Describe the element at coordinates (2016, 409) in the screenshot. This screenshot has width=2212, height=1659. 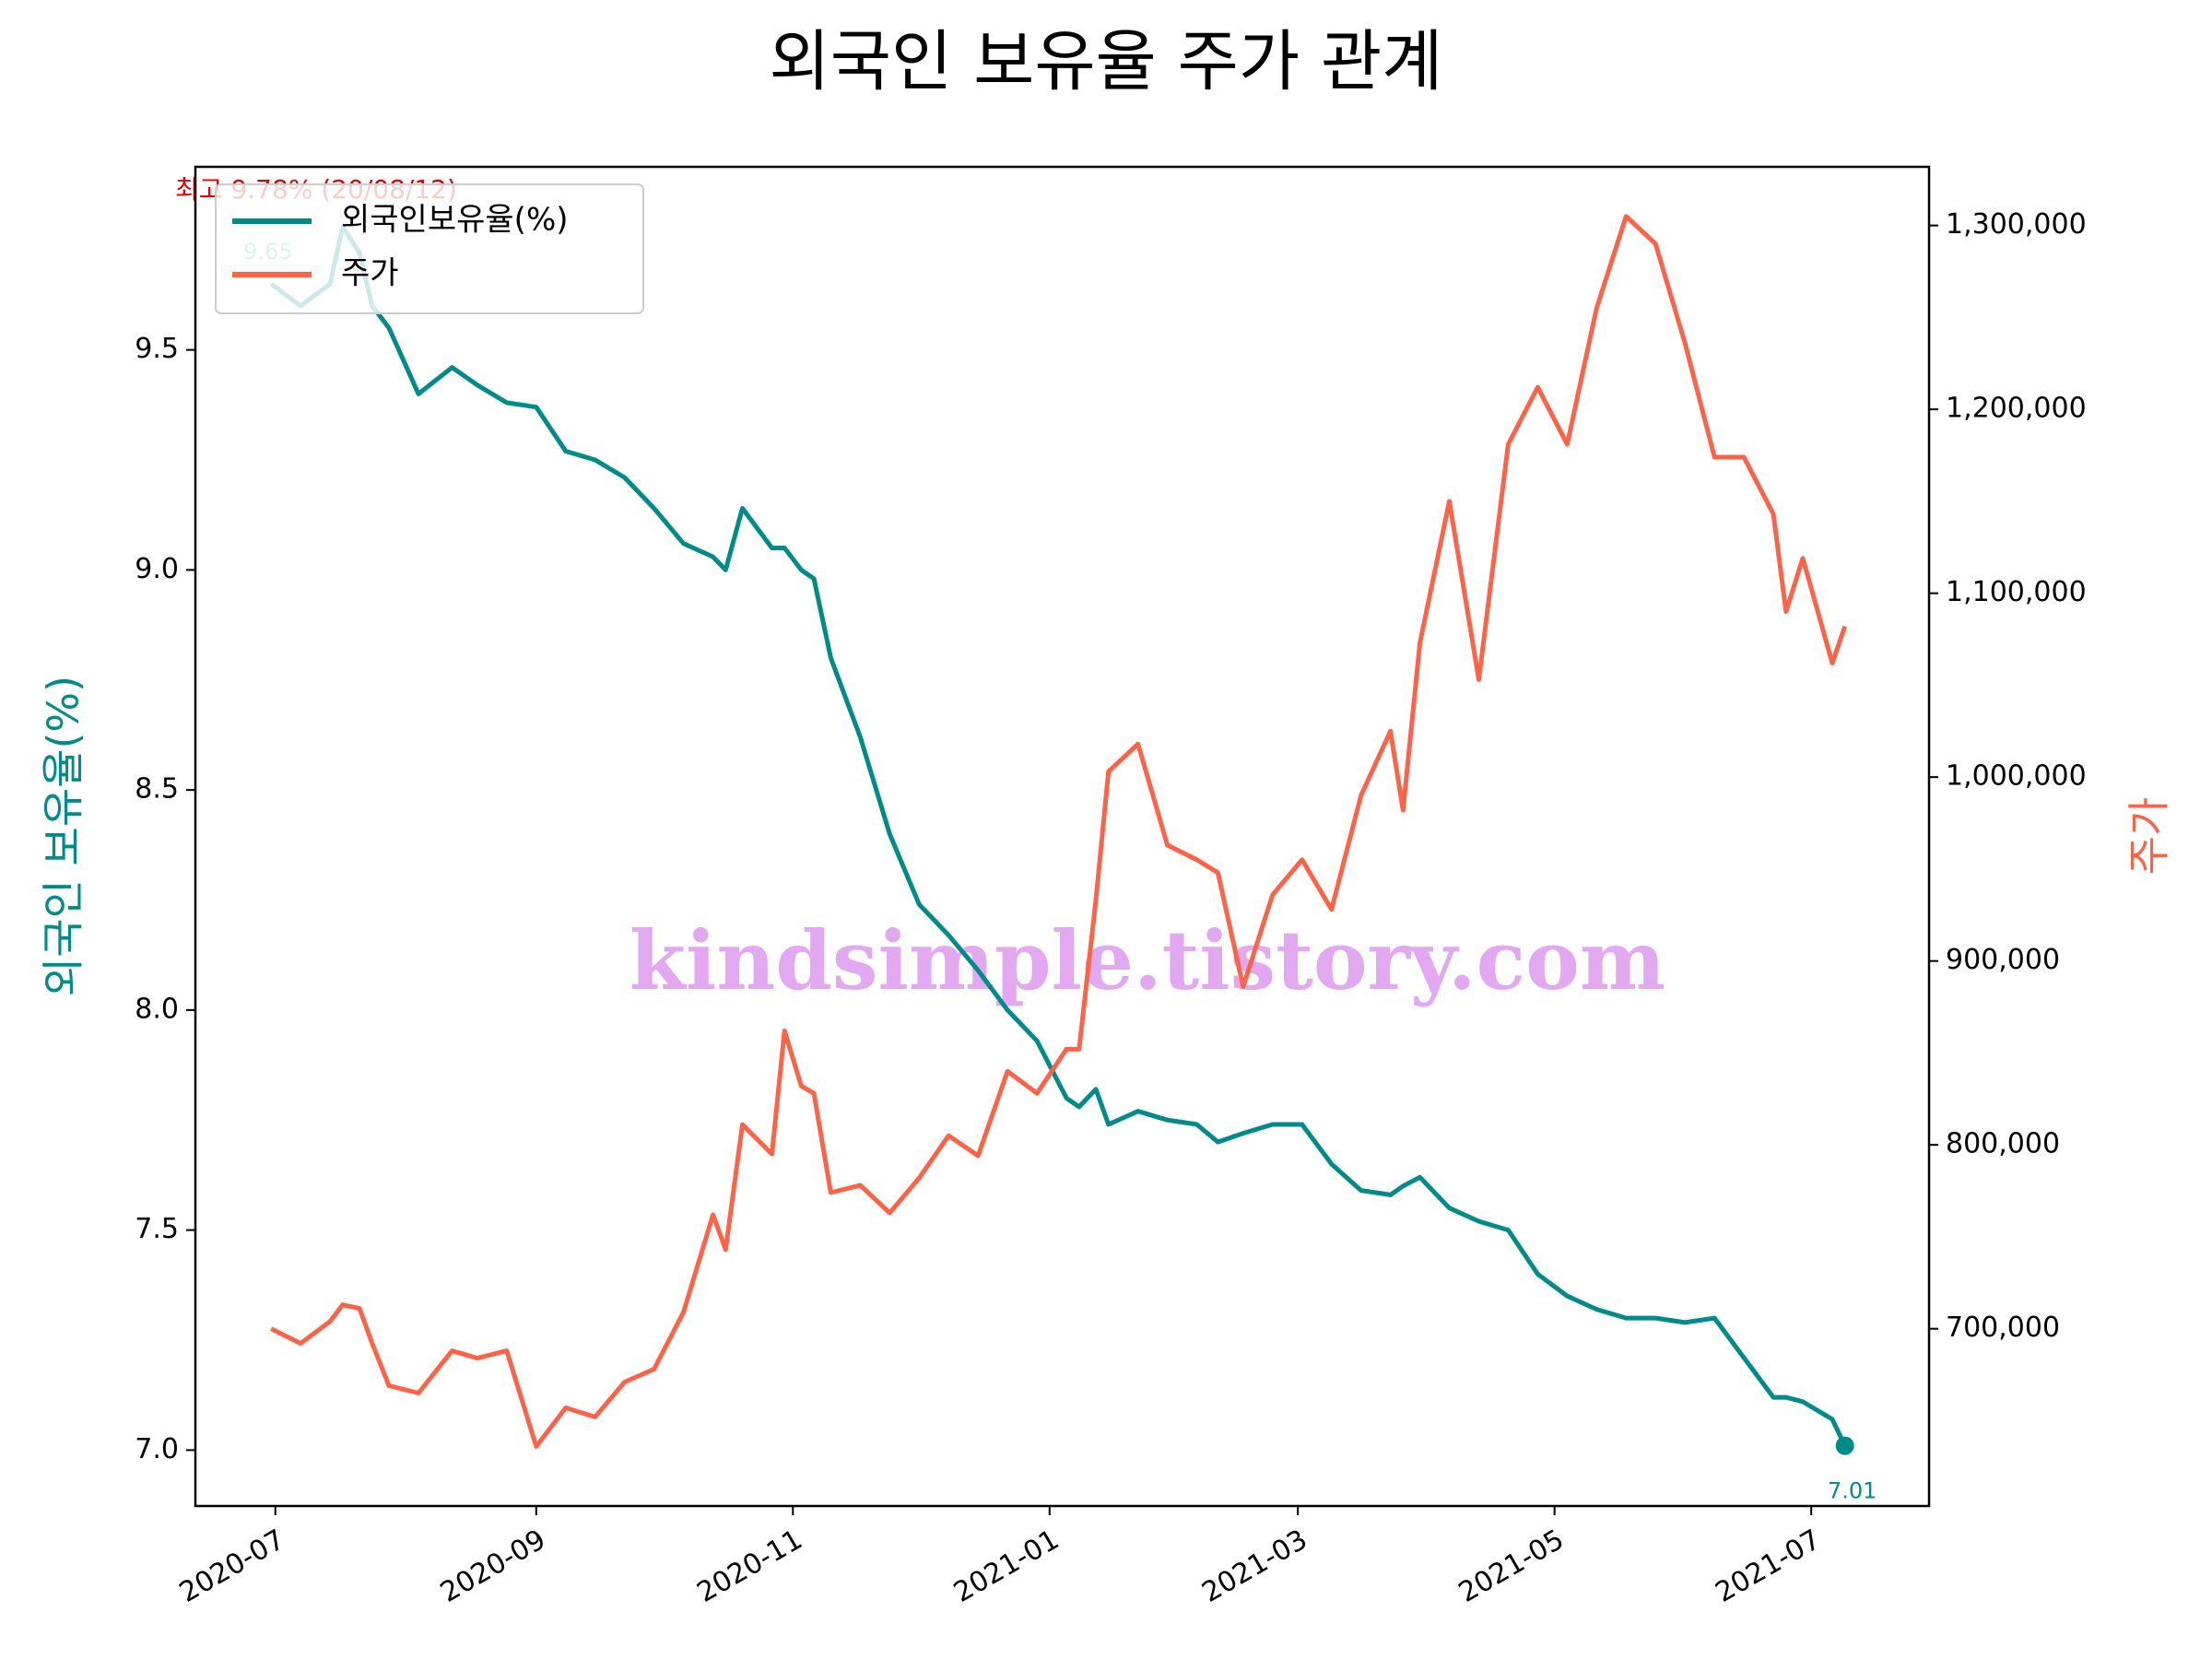
I see `y2-tick-label: 1,200,000` at that location.